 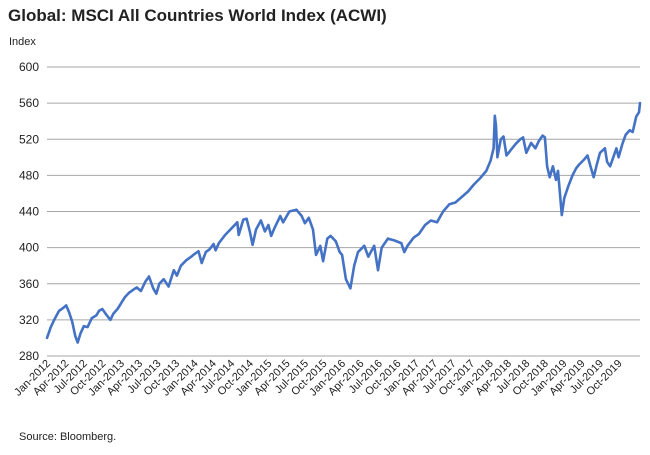 What do you see at coordinates (29, 139) in the screenshot?
I see `y-tick-label: 520` at bounding box center [29, 139].